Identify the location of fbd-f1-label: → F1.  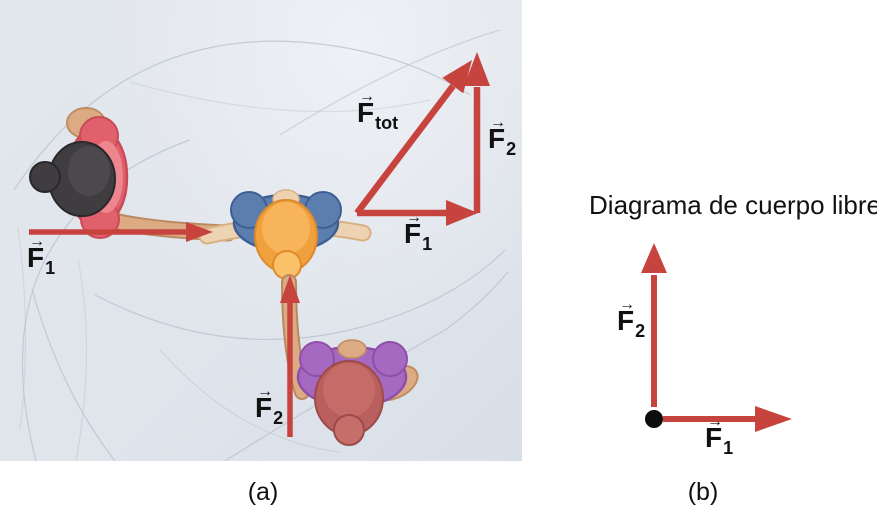
(719, 435).